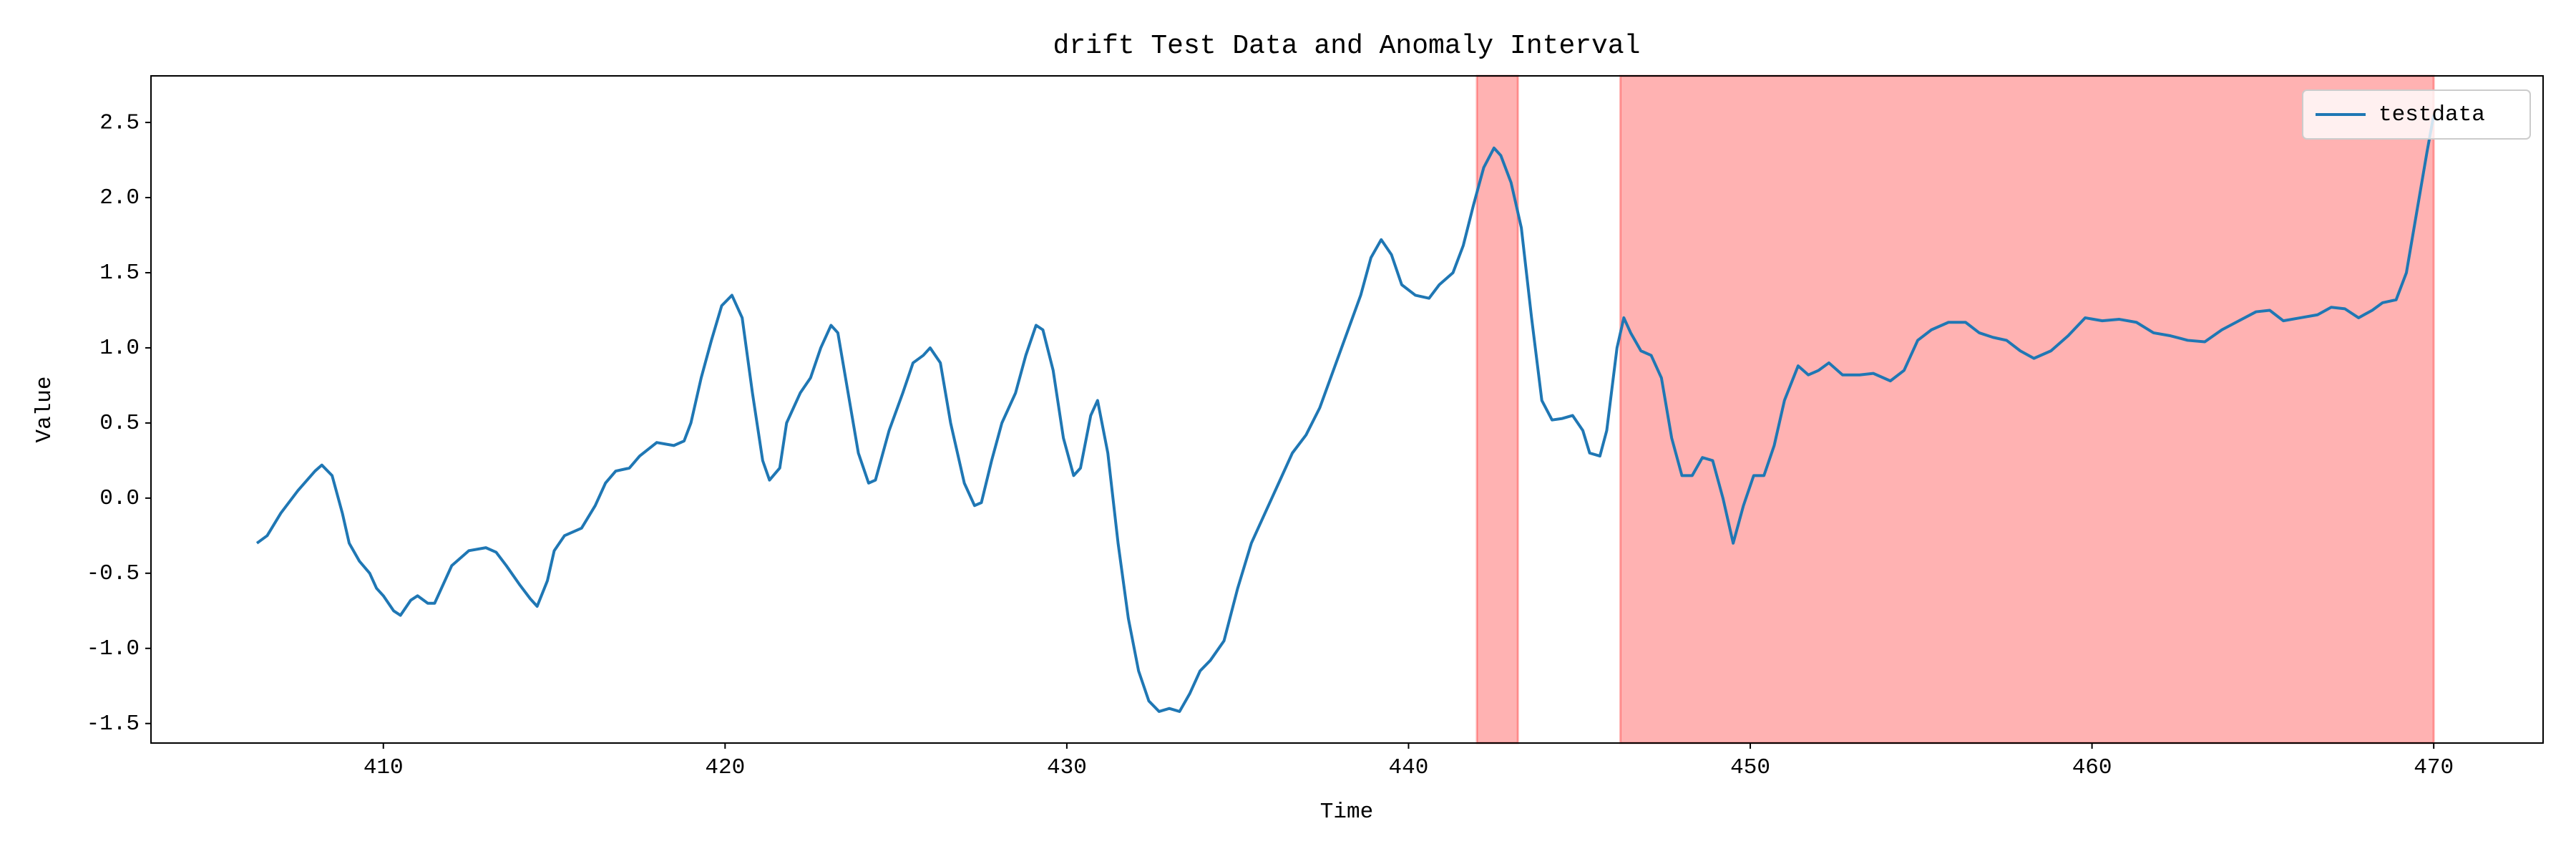 This screenshot has width=2576, height=859. What do you see at coordinates (1409, 767) in the screenshot?
I see `x-tick-label: 440` at bounding box center [1409, 767].